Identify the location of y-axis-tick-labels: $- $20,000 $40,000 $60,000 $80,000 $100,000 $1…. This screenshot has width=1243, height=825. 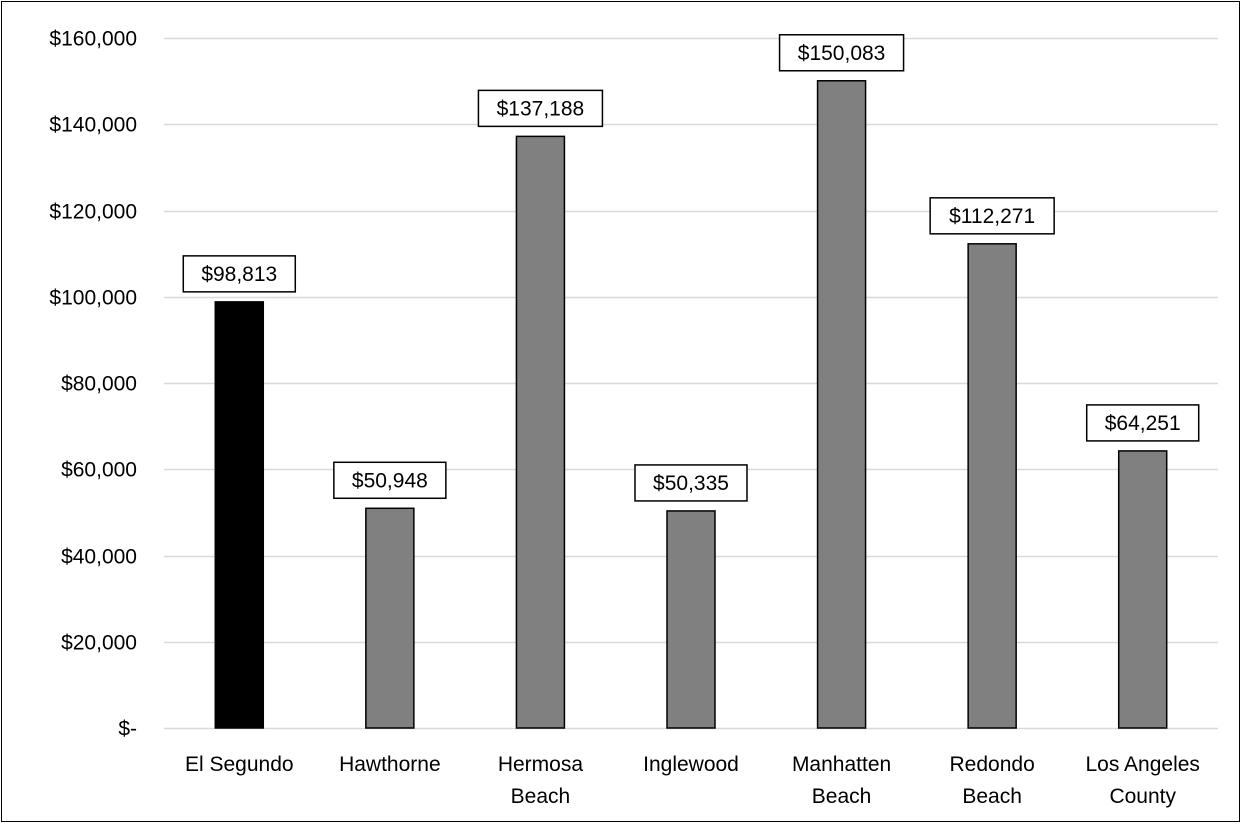
(93, 384).